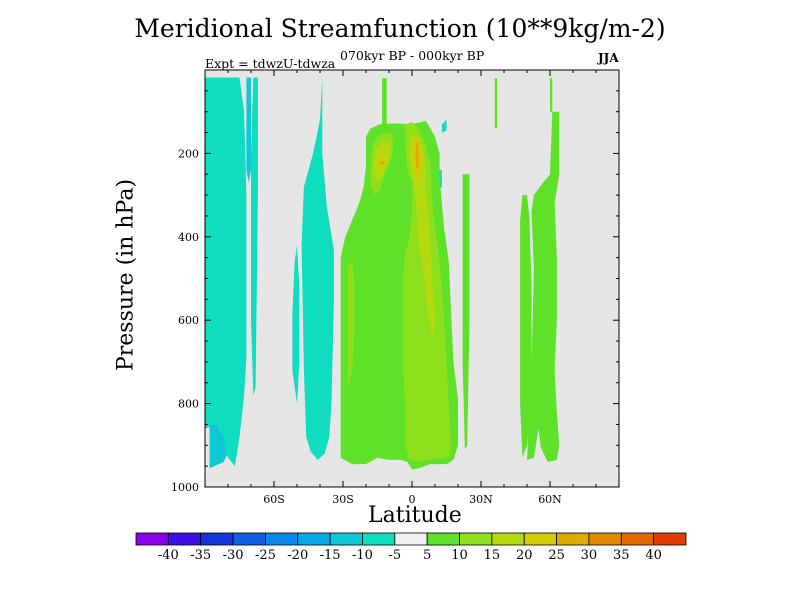  Describe the element at coordinates (415, 515) in the screenshot. I see `x-axis-title: Latitude` at that location.